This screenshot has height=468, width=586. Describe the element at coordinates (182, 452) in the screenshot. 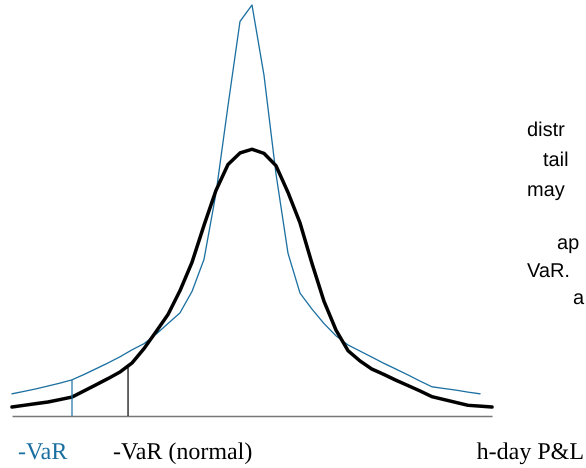

I see `text: -VaR (normal)` at that location.